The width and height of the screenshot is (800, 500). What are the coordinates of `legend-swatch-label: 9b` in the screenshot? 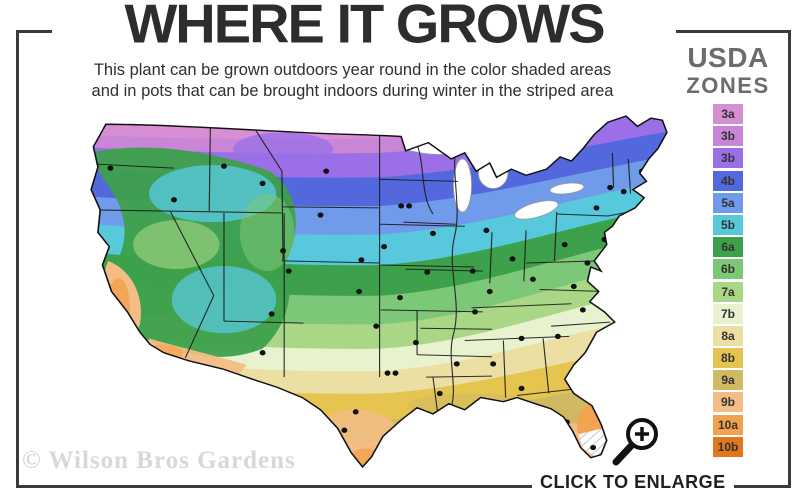 It's located at (727, 402).